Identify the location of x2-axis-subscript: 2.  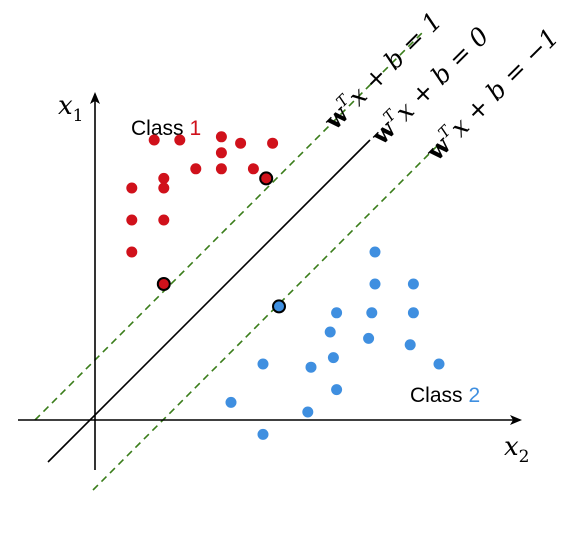
(524, 457).